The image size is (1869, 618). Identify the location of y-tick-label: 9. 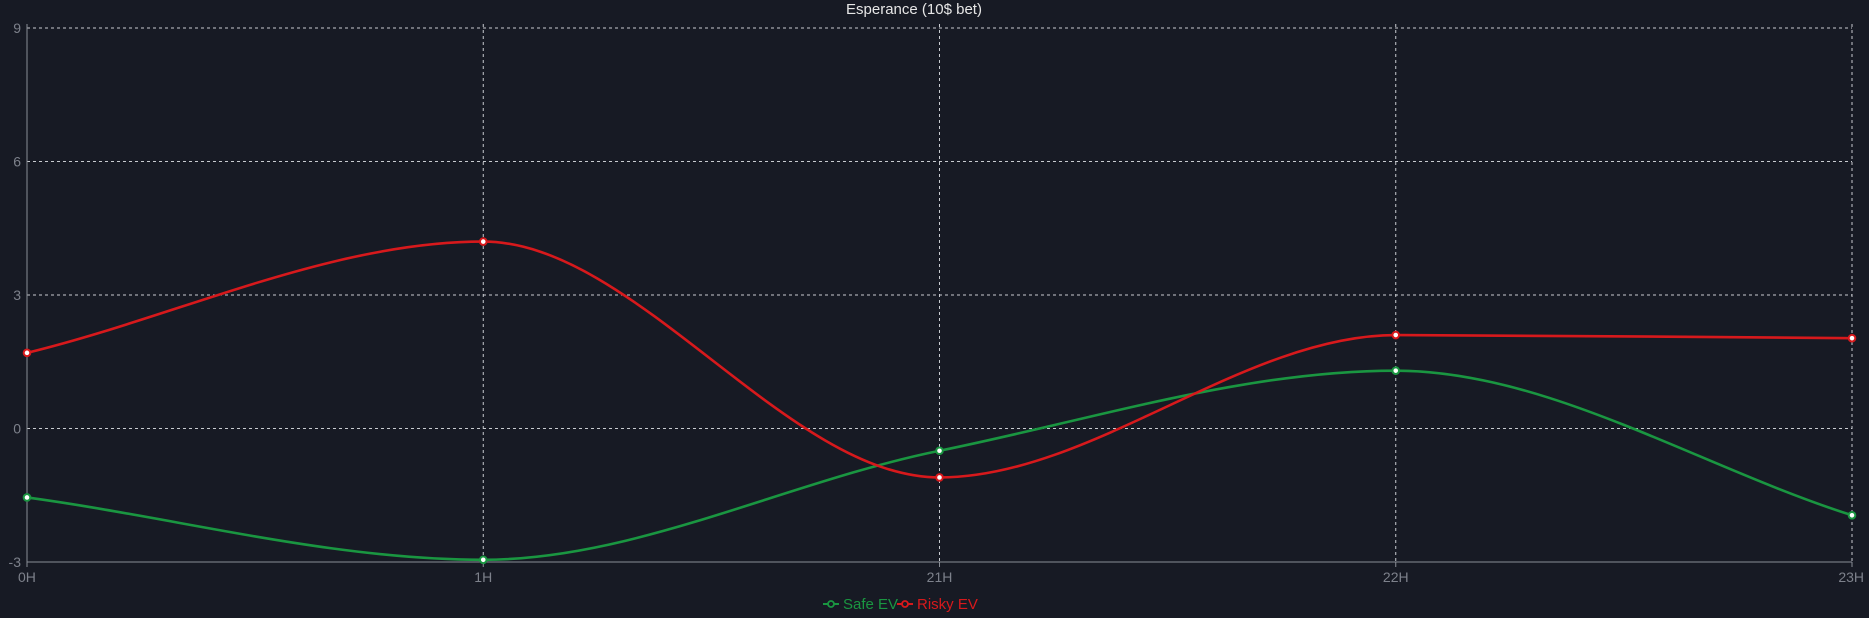
(17, 28).